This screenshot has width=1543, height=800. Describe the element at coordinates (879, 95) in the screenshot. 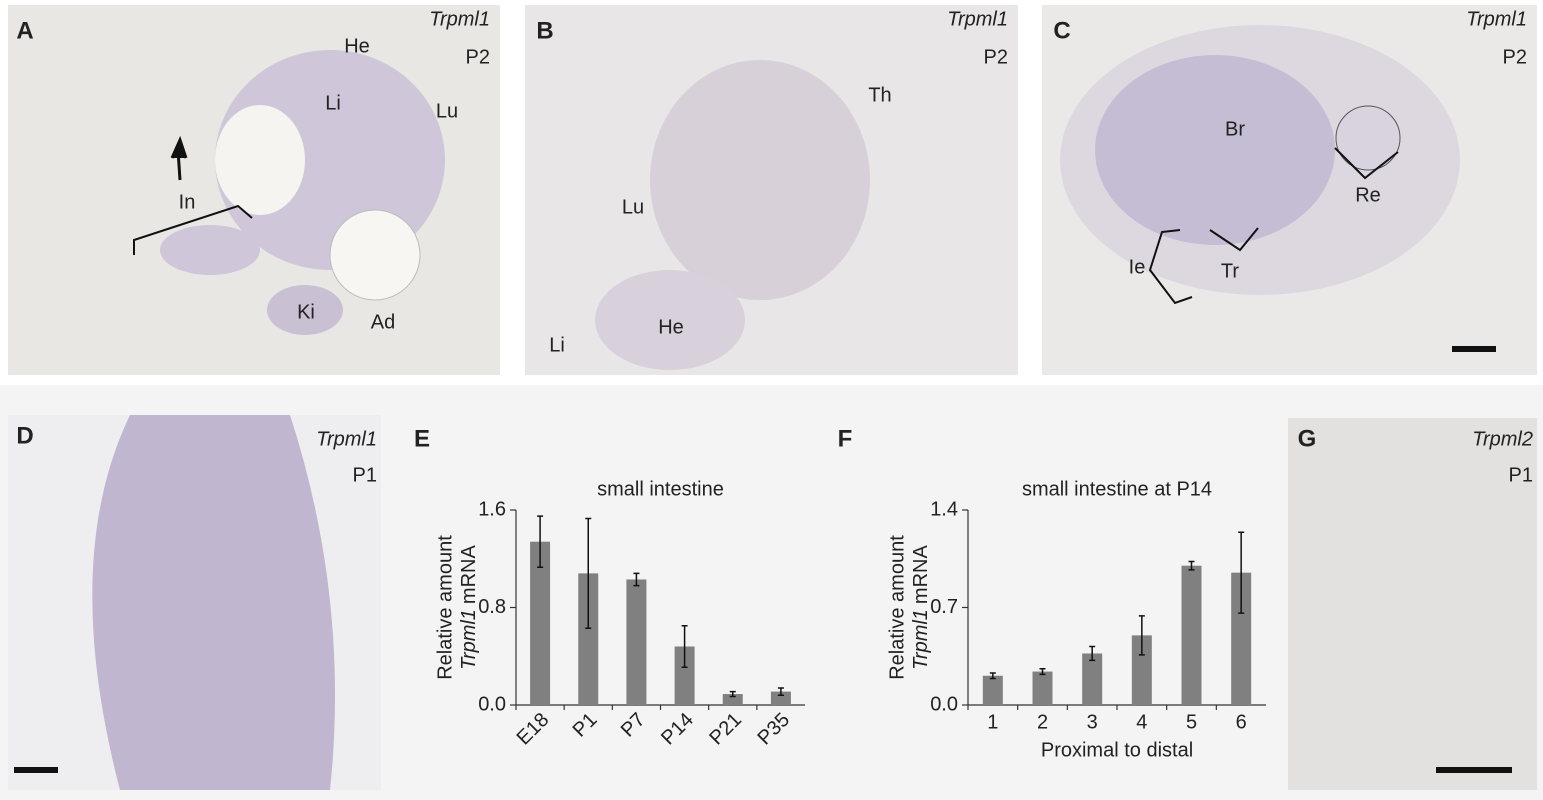

I see `tissue-label: Th` at that location.